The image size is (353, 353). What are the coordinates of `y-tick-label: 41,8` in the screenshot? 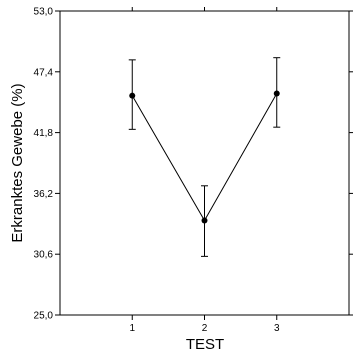 It's located at (44, 133).